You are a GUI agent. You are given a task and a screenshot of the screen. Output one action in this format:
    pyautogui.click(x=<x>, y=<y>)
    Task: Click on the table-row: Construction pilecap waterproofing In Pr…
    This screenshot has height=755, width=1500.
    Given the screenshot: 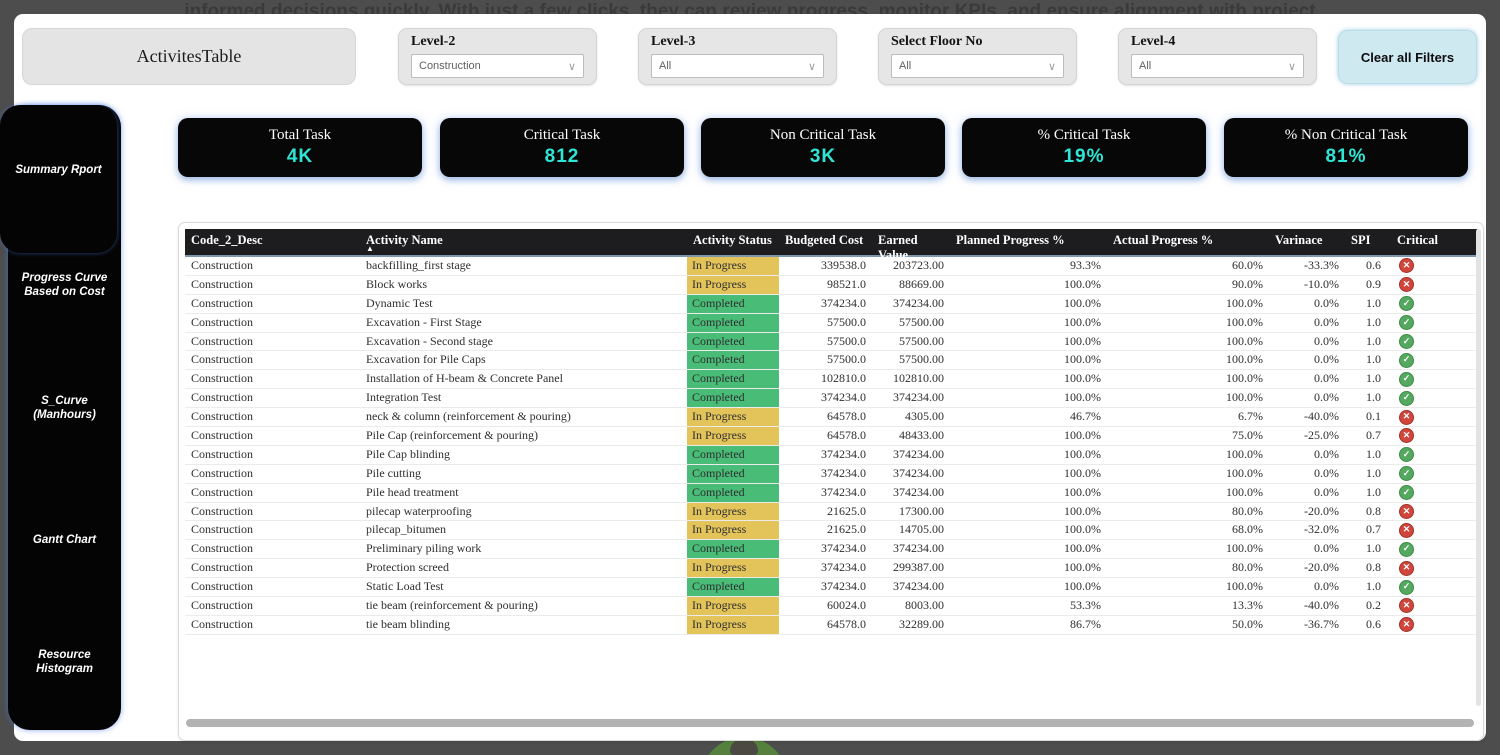 What is the action you would take?
    pyautogui.click(x=831, y=512)
    